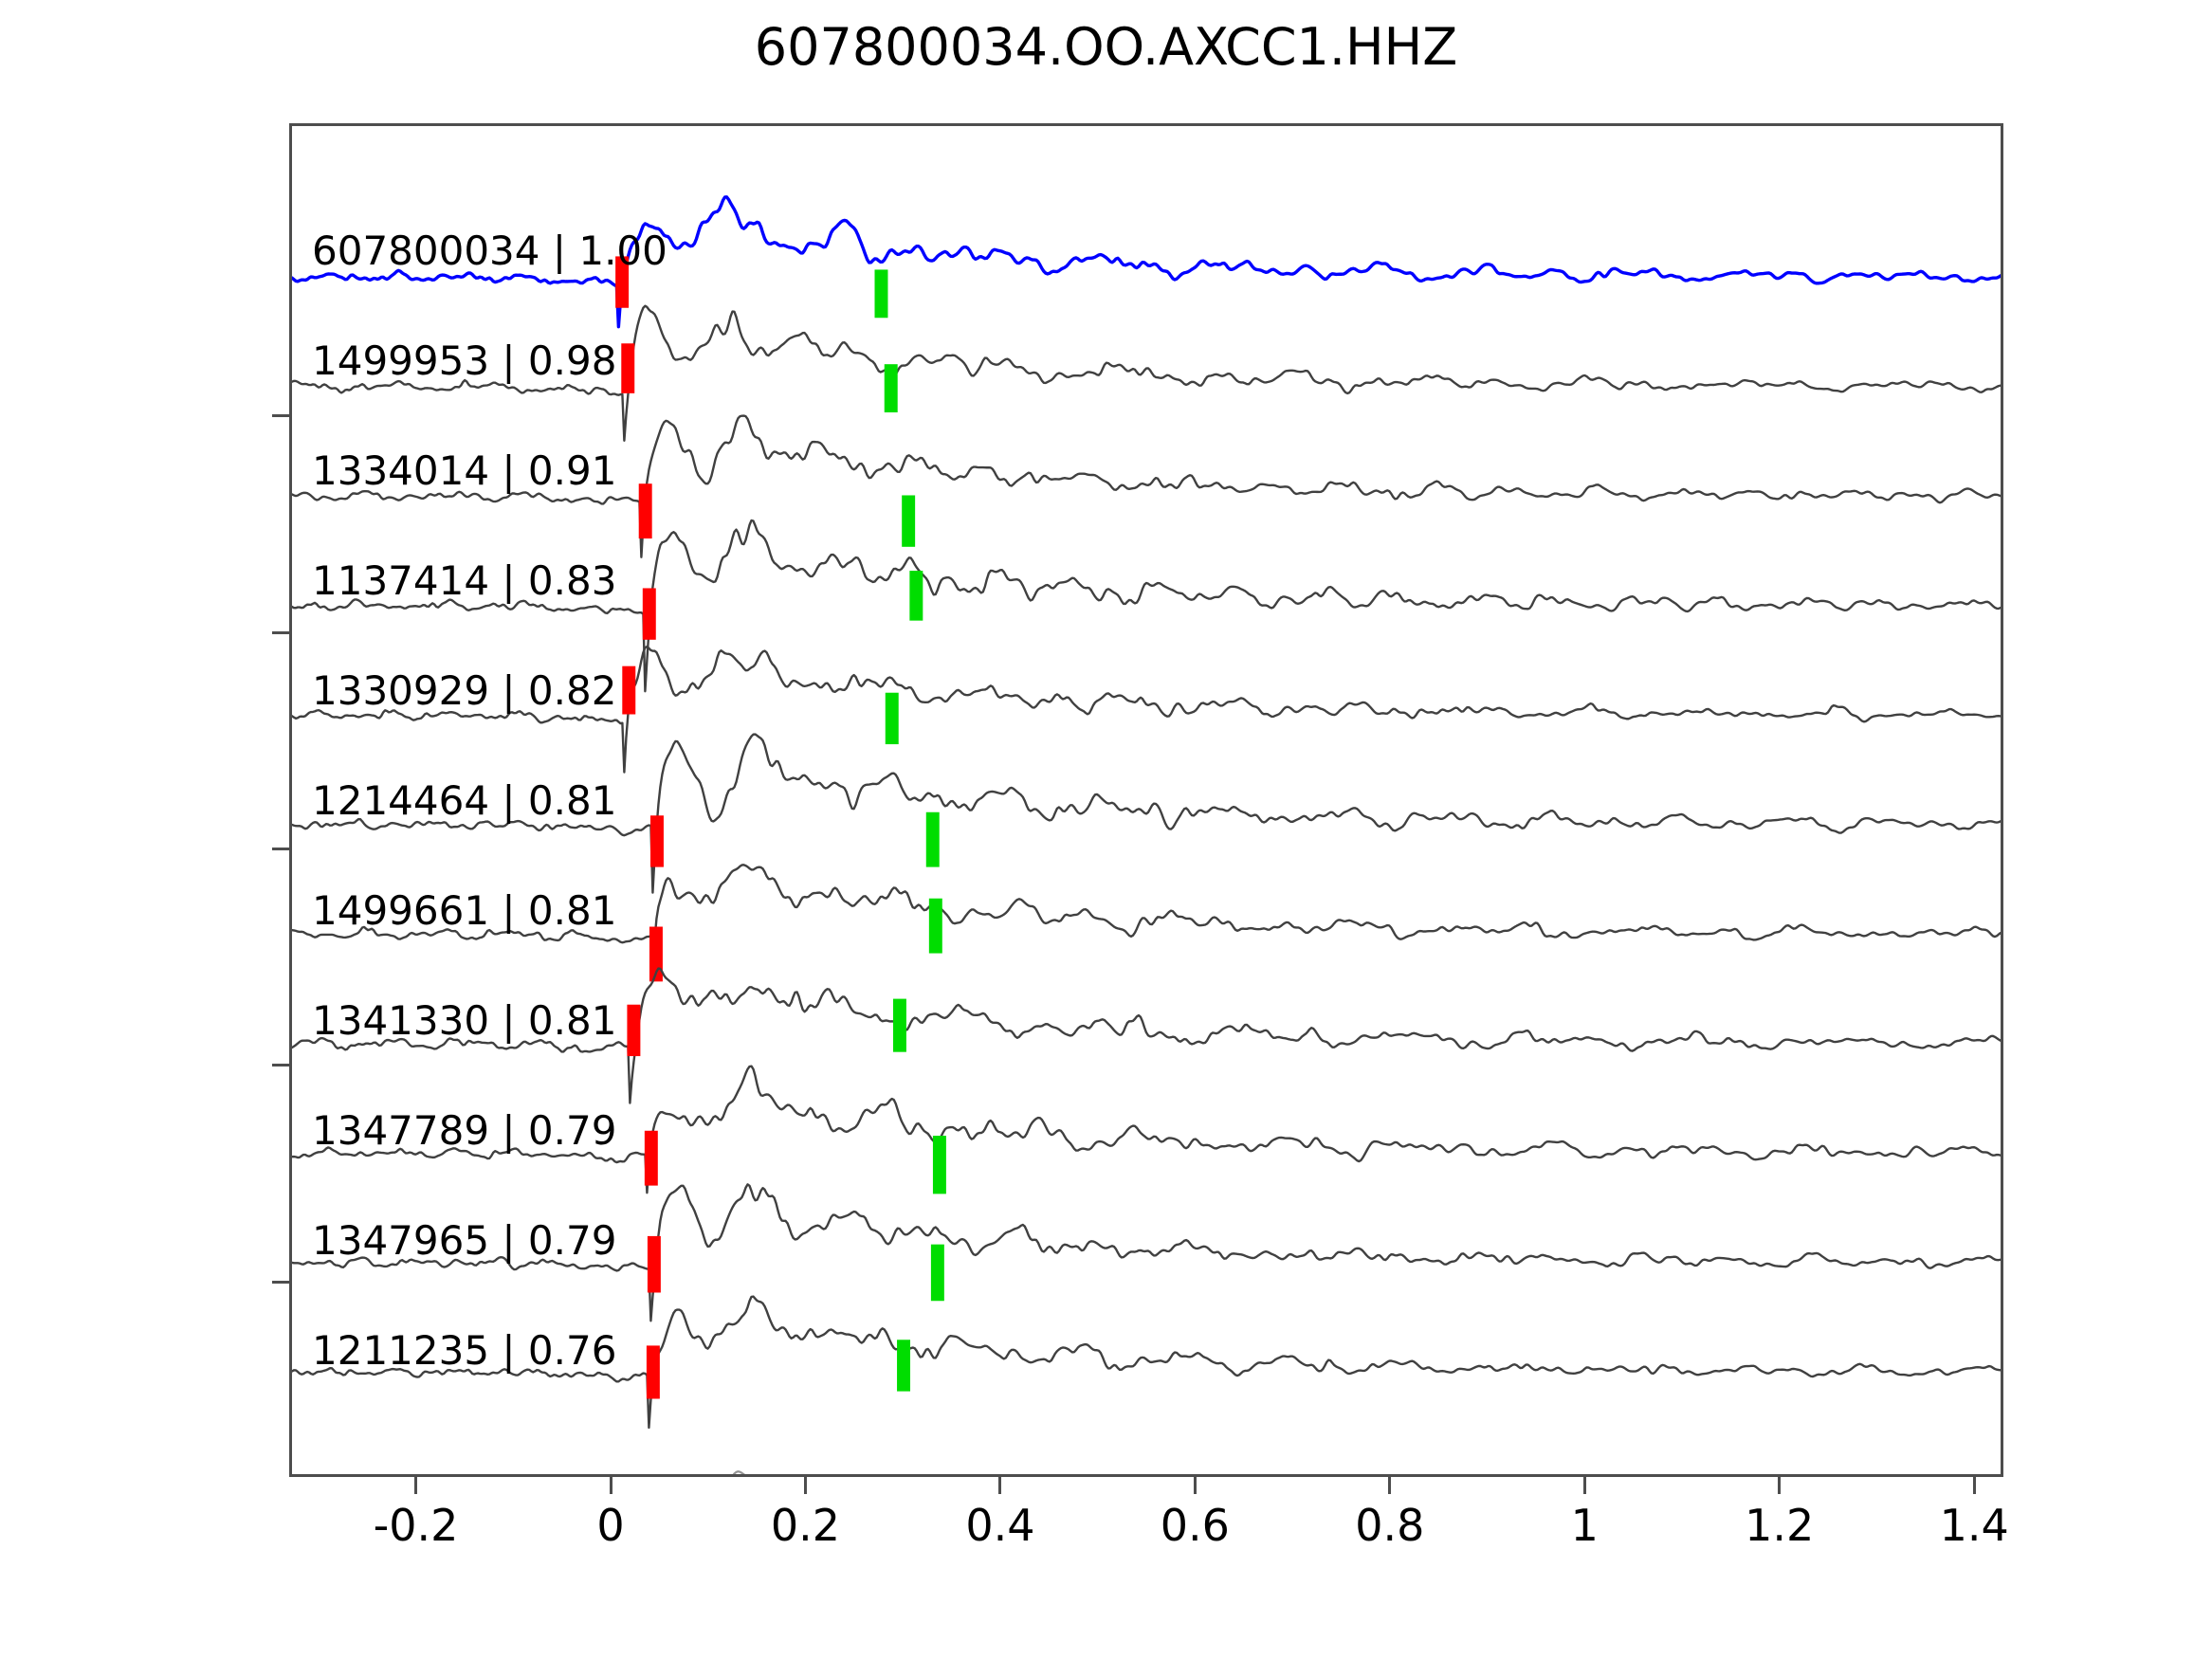  Describe the element at coordinates (464, 1130) in the screenshot. I see `trace-label-1347789: 1347789 | 0.79` at that location.